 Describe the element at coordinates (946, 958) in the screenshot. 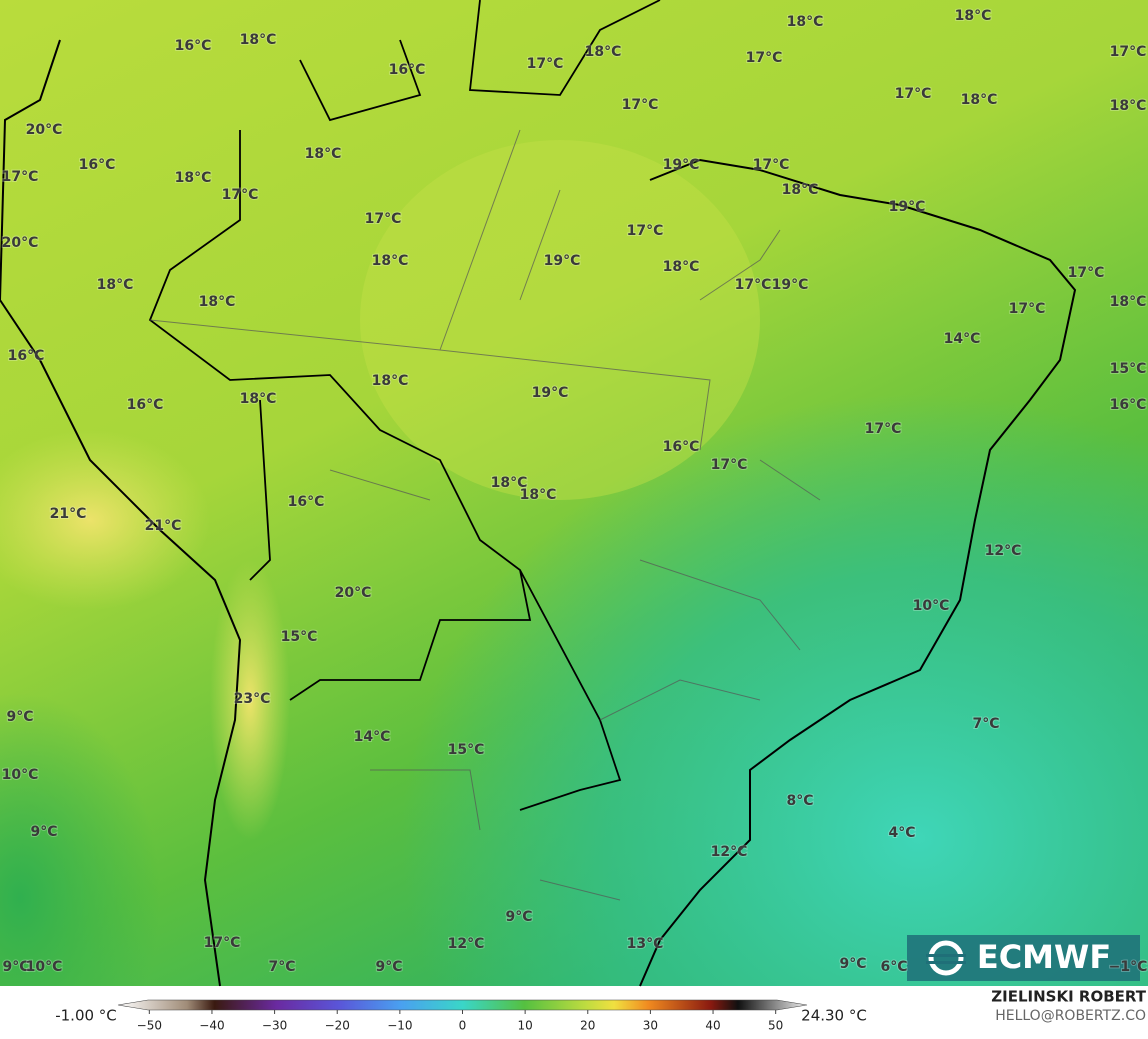

I see `logo-icon` at that location.